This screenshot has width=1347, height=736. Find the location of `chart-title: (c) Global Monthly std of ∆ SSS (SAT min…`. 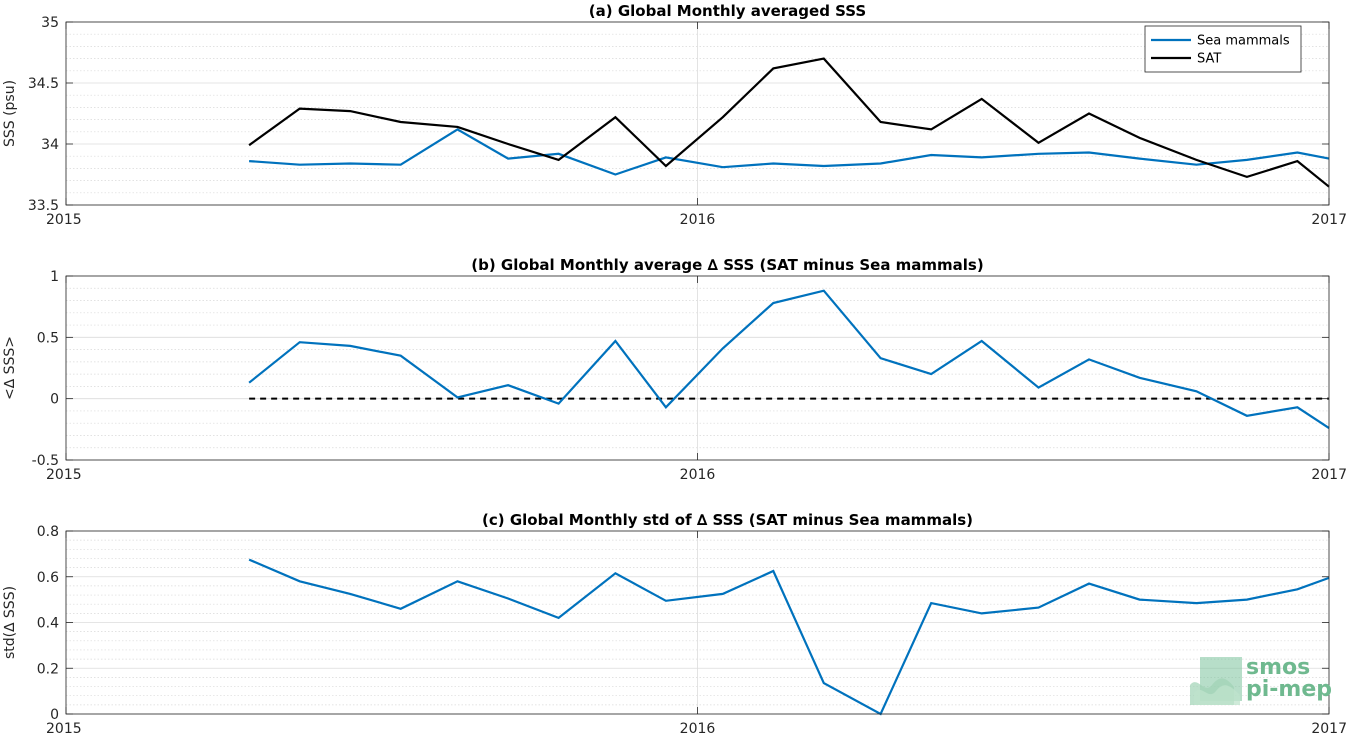

chart-title: (c) Global Monthly std of ∆ SSS (SAT min… is located at coordinates (727, 520).